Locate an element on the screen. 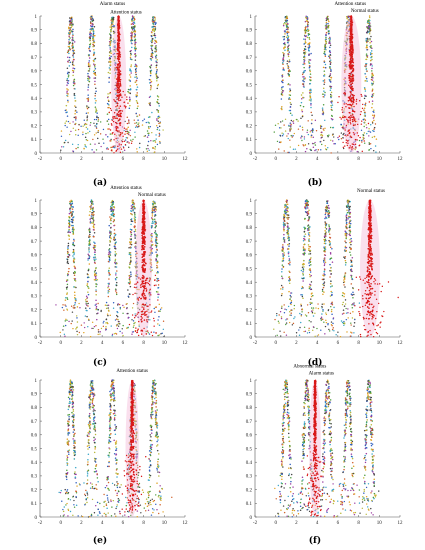 This screenshot has width=425, height=550. status-annotation: Normal status is located at coordinates (365, 11).